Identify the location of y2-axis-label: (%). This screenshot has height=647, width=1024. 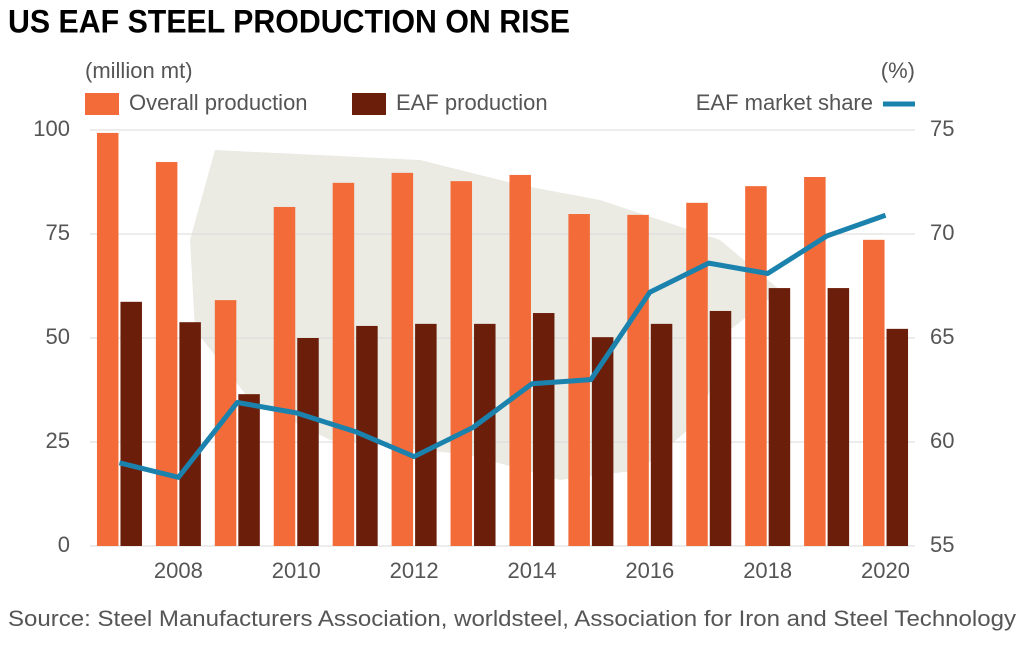
(898, 70).